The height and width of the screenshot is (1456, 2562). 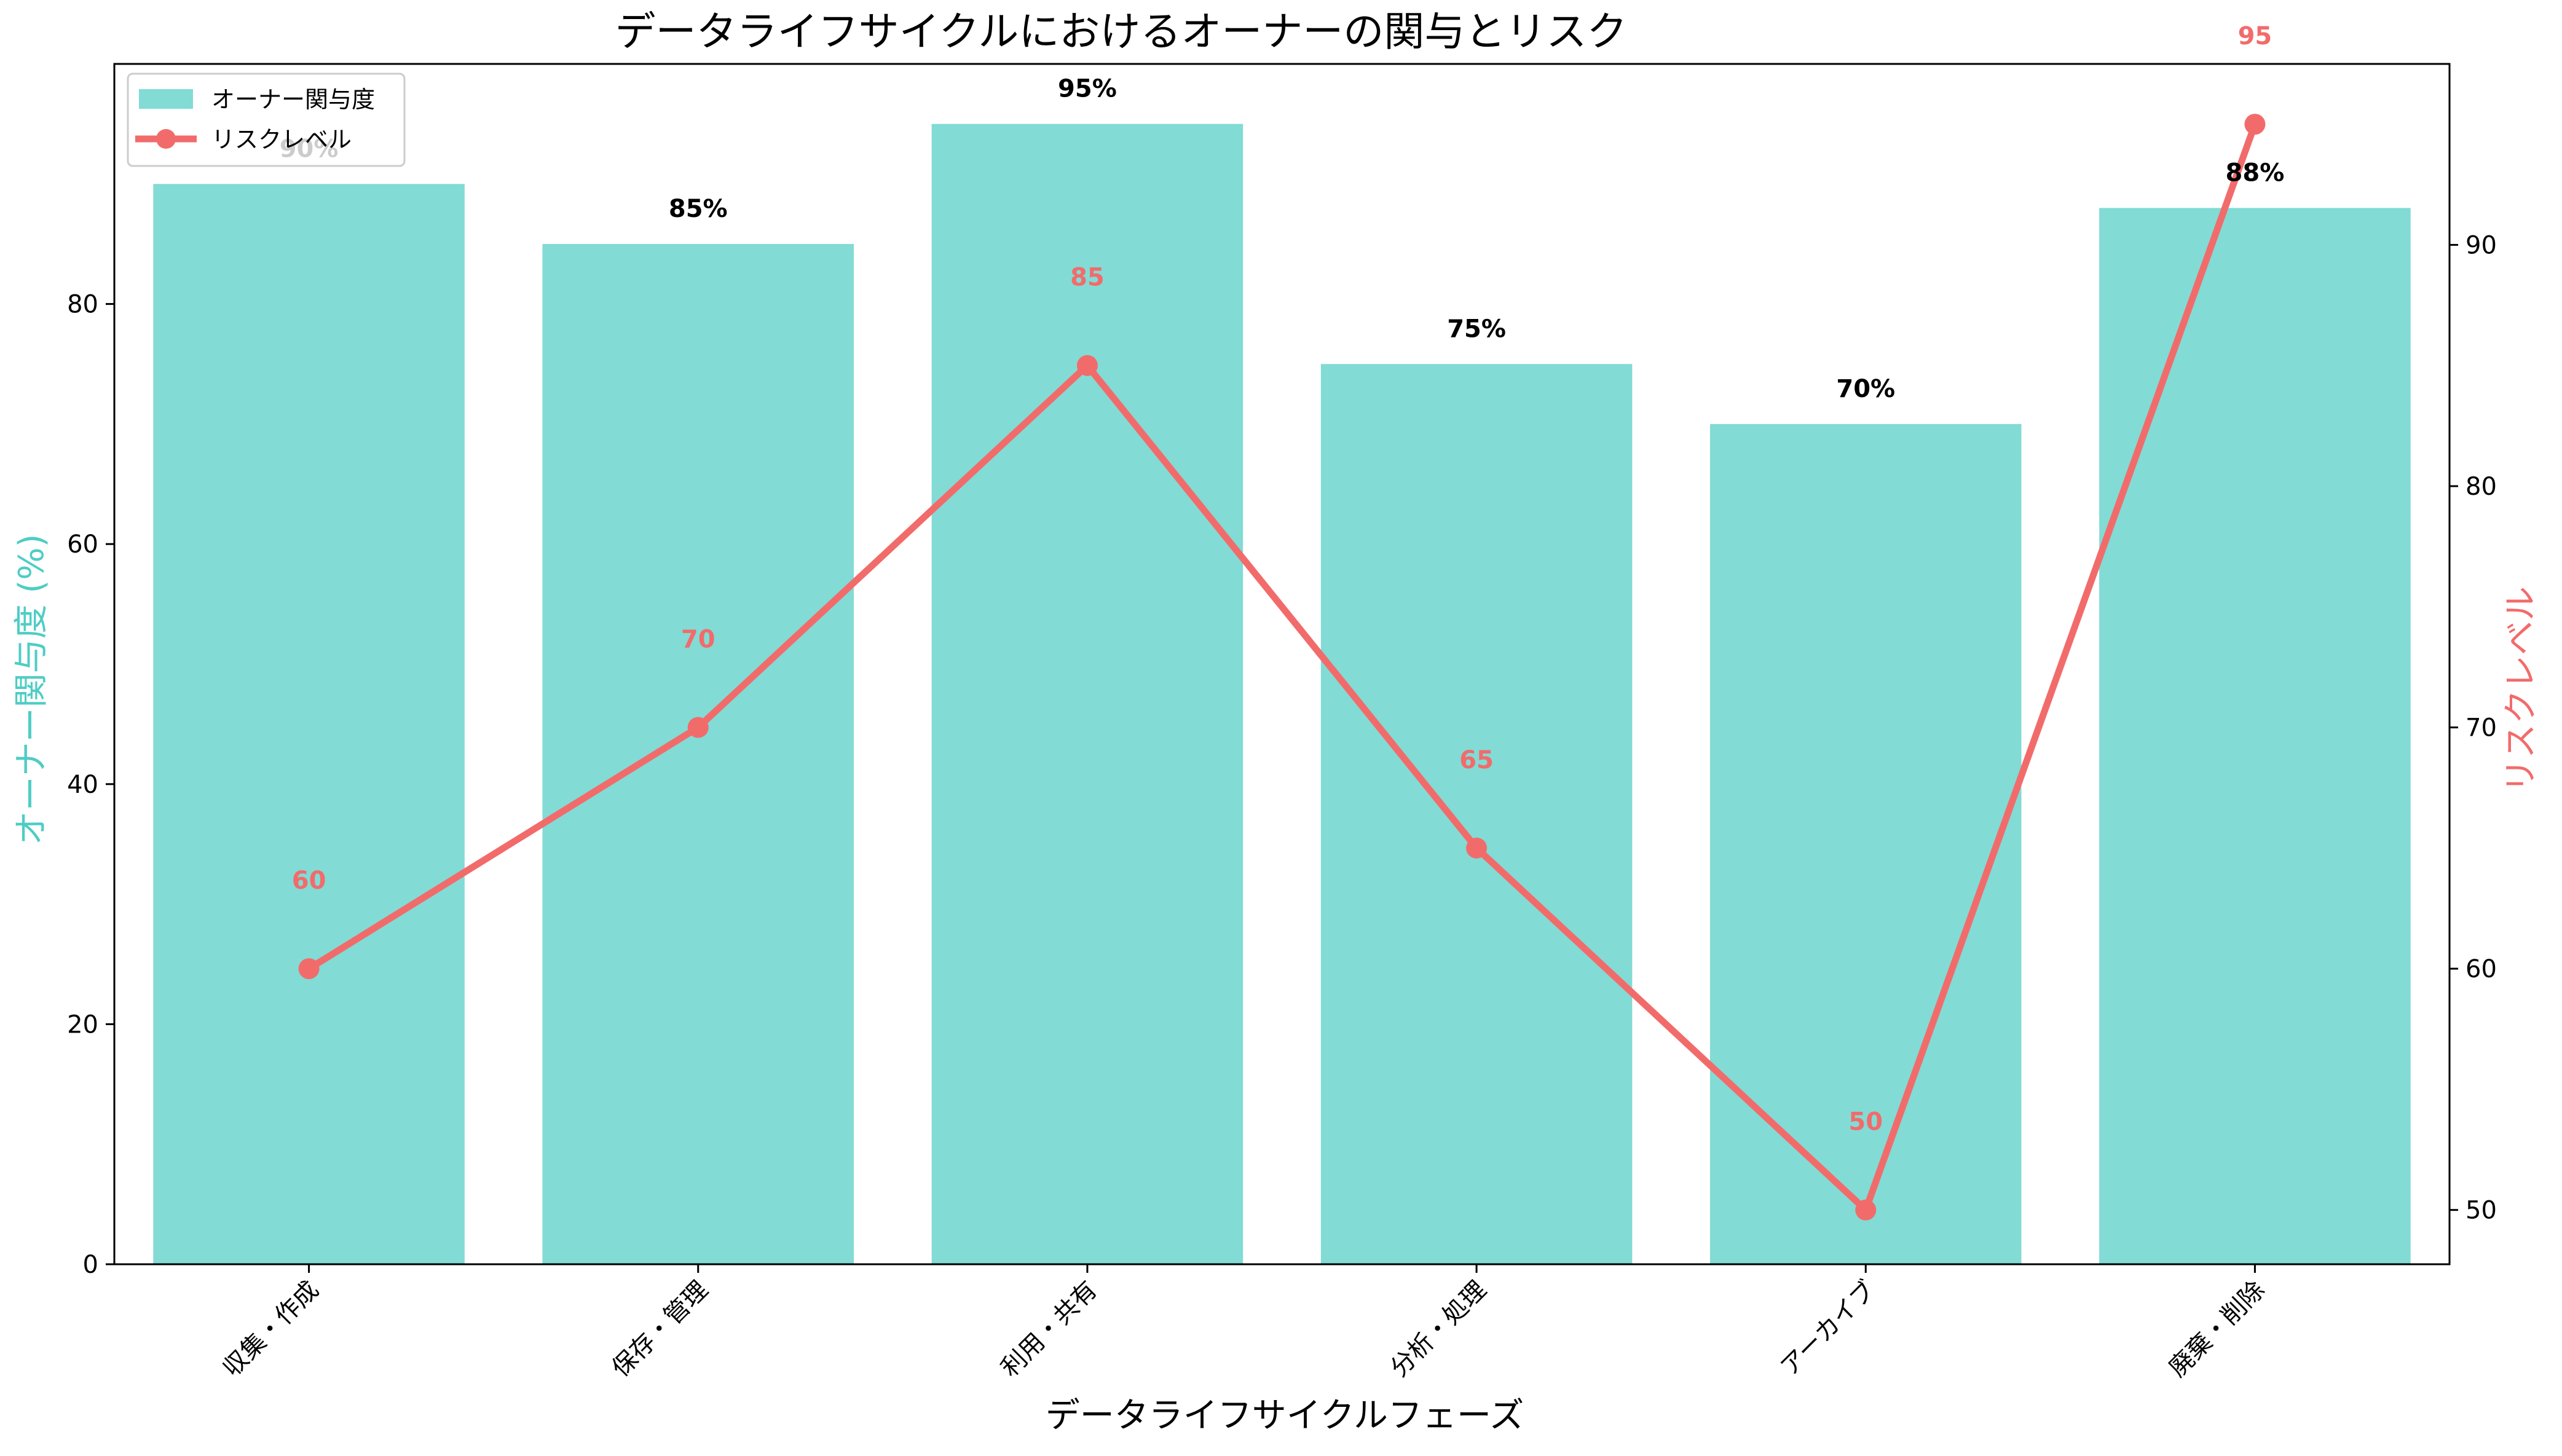 What do you see at coordinates (309, 881) in the screenshot?
I see `risk-value-label: 60` at bounding box center [309, 881].